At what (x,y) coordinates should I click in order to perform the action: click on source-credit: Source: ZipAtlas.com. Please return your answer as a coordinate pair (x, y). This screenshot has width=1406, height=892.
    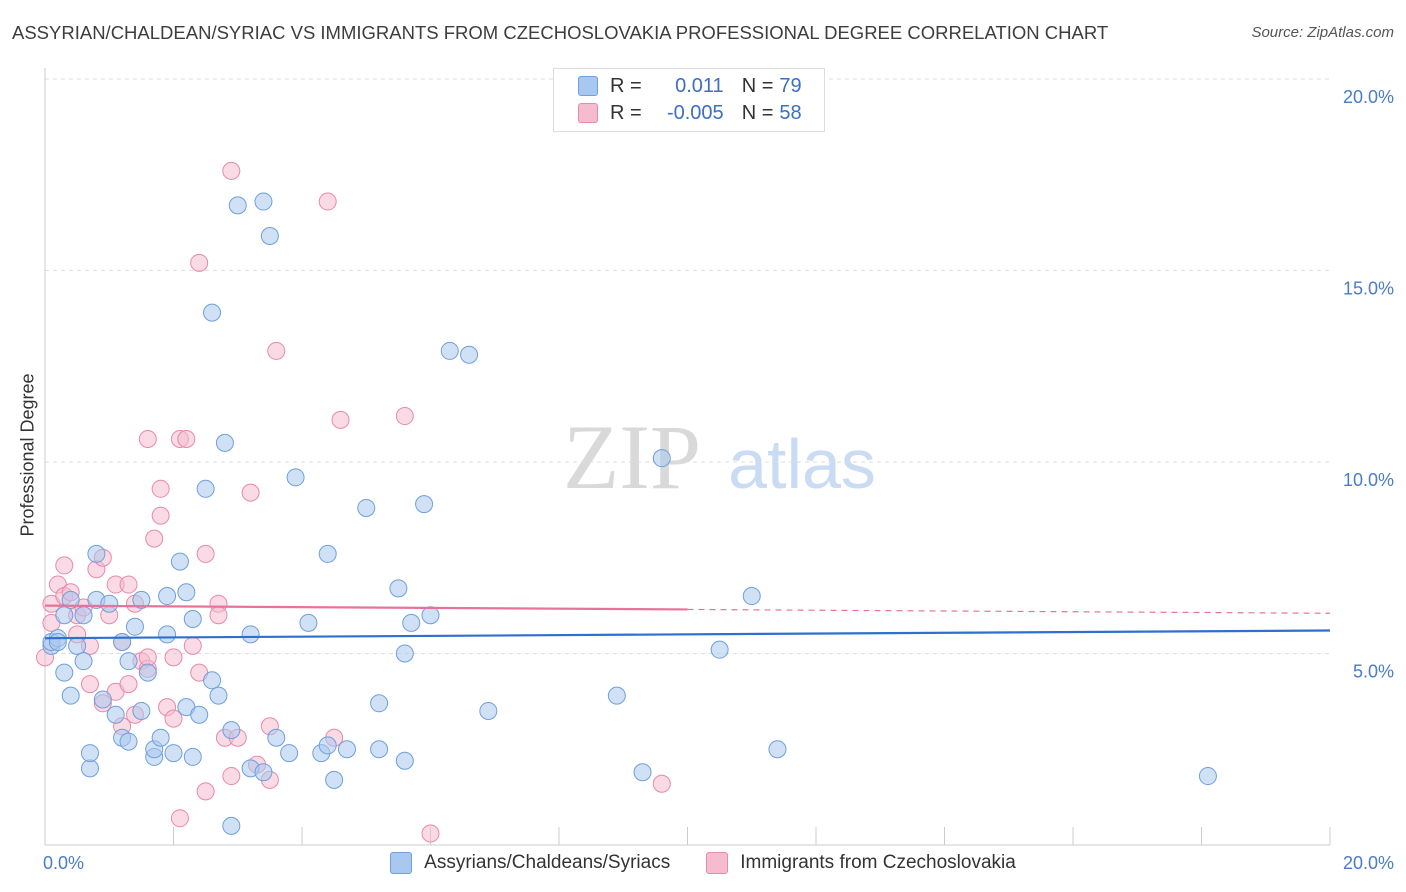
    Looking at the image, I should click on (1322, 32).